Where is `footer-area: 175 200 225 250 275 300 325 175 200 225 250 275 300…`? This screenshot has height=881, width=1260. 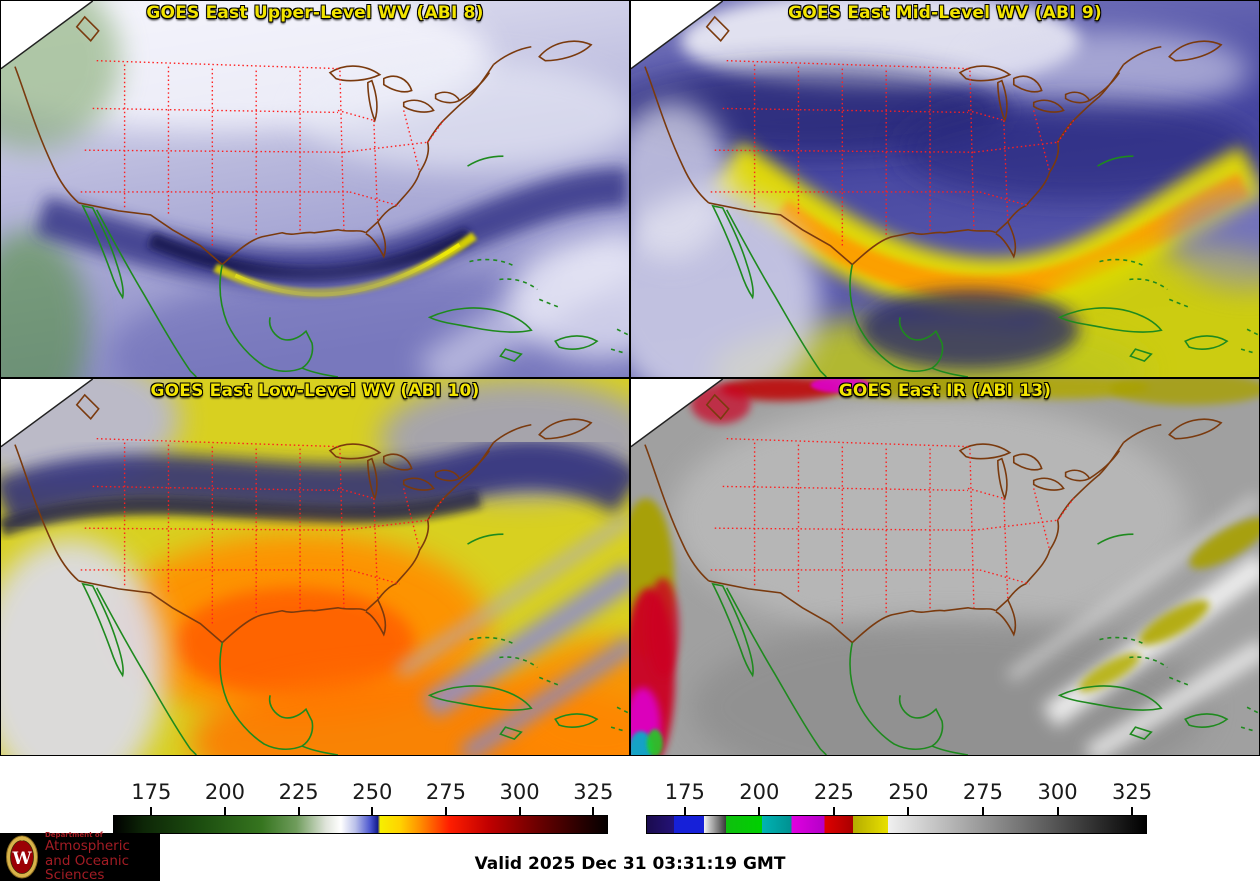 footer-area: 175 200 225 250 275 300 325 175 200 225 250 275 300… is located at coordinates (630, 818).